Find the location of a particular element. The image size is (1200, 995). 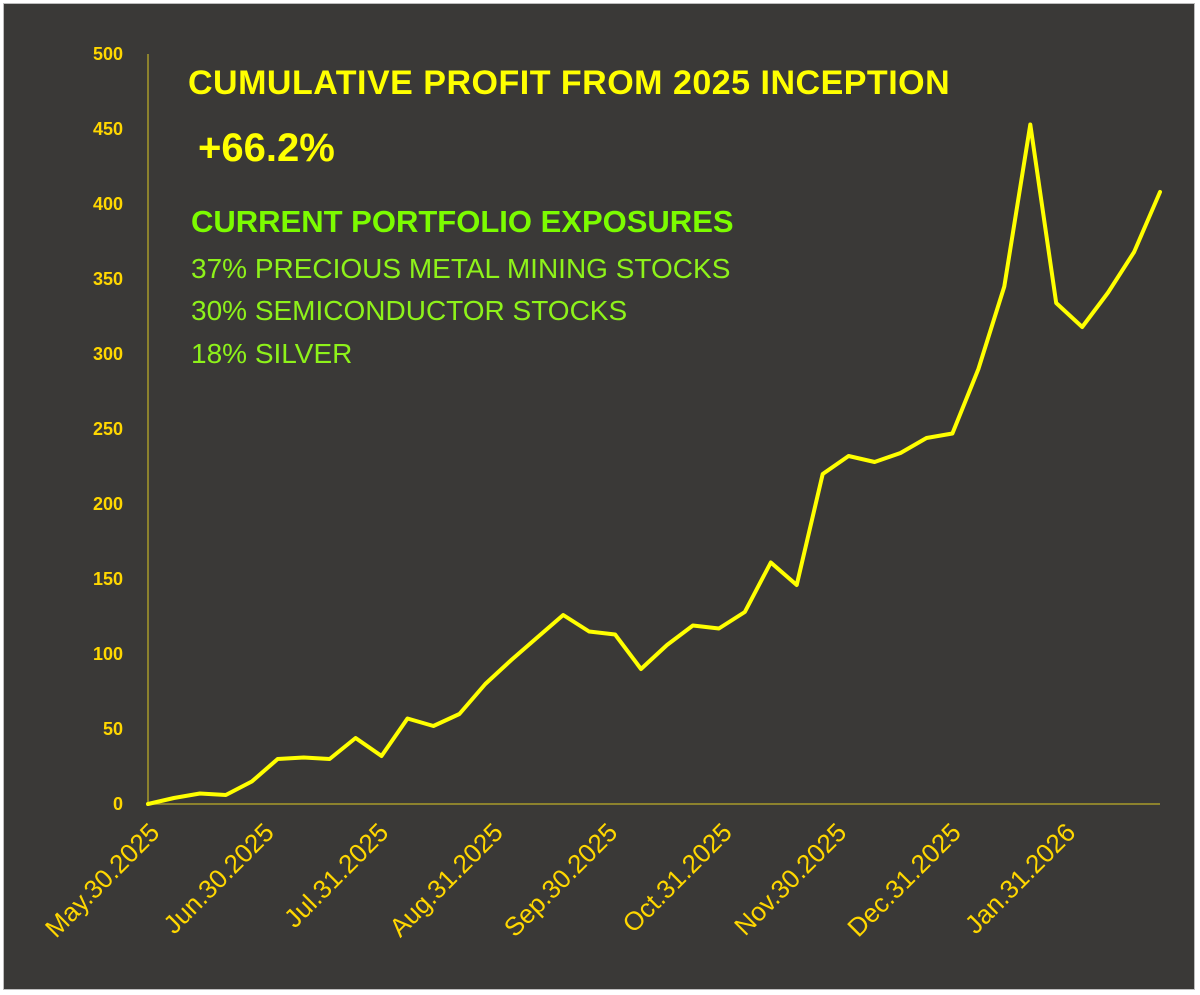

y-tick-label: 150 is located at coordinates (108, 579).